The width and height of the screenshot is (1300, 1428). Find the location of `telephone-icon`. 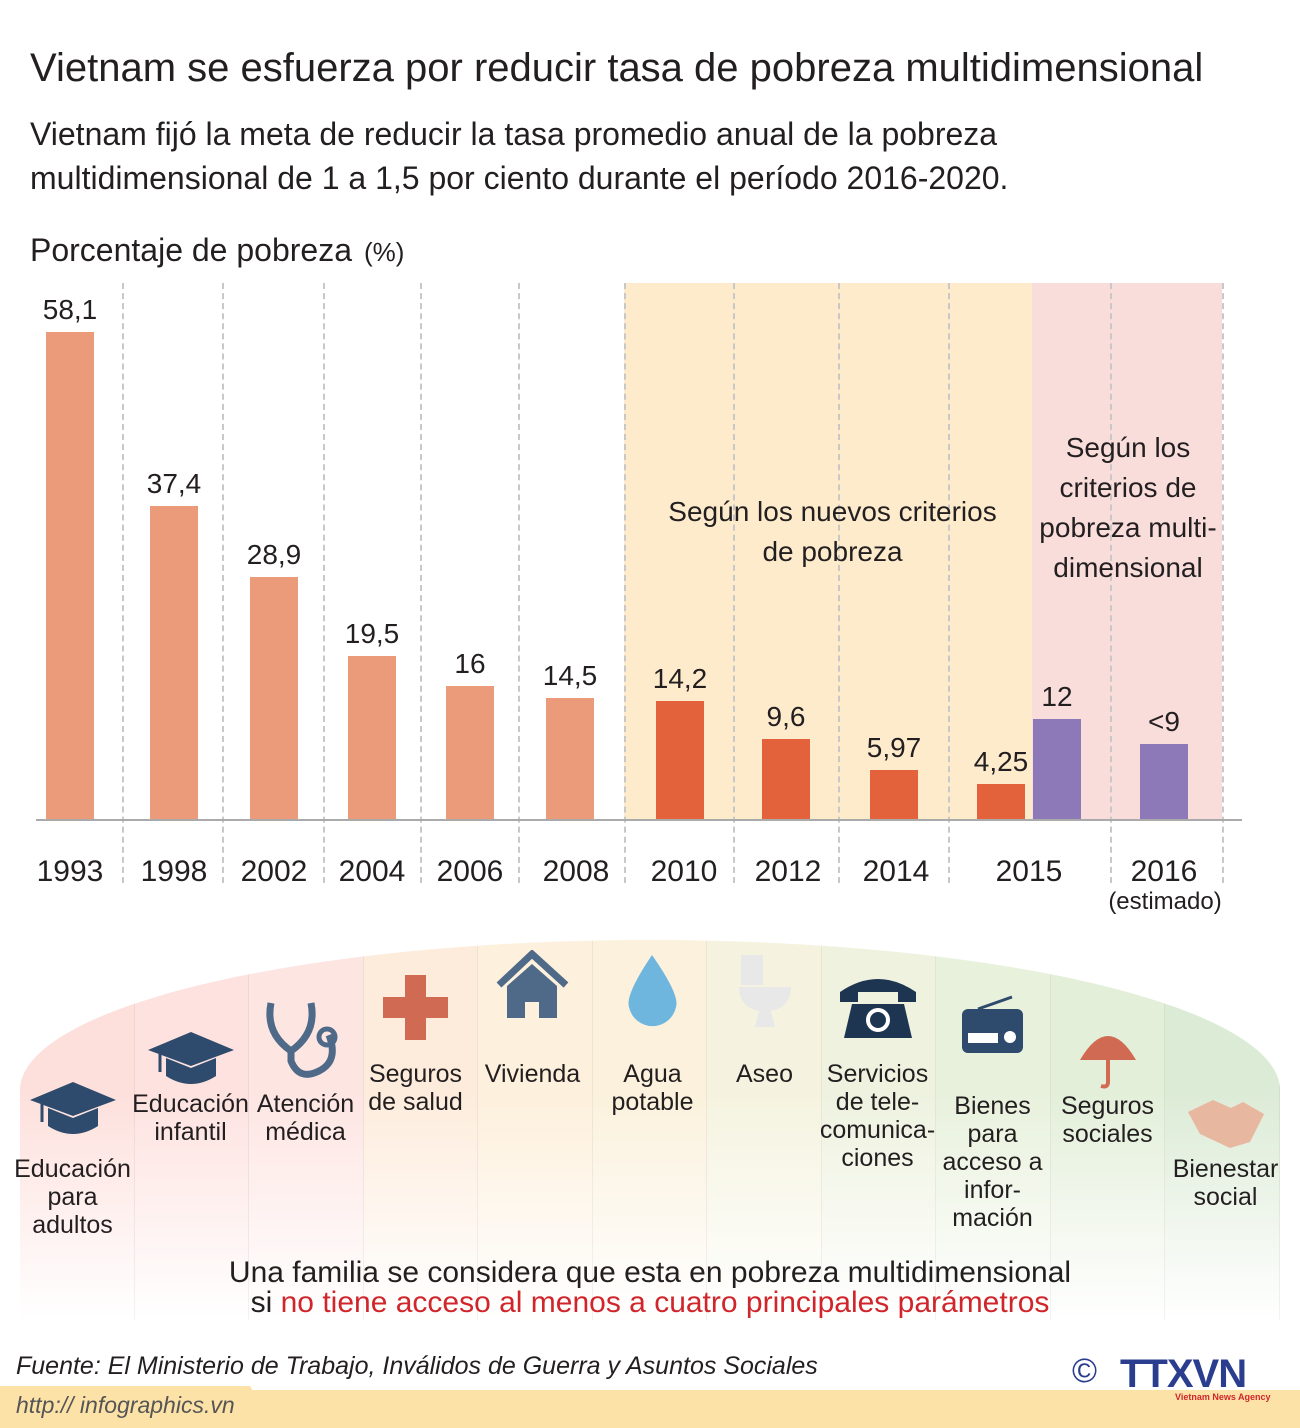

telephone-icon is located at coordinates (877, 1005).